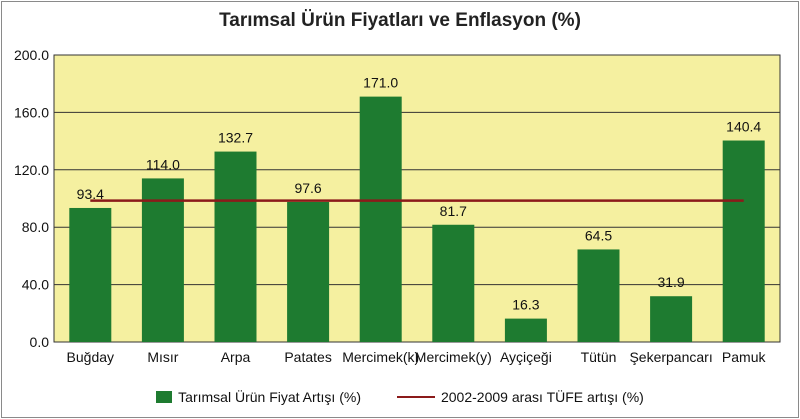 Image resolution: width=800 pixels, height=419 pixels. What do you see at coordinates (670, 282) in the screenshot?
I see `data-label: 31.9` at bounding box center [670, 282].